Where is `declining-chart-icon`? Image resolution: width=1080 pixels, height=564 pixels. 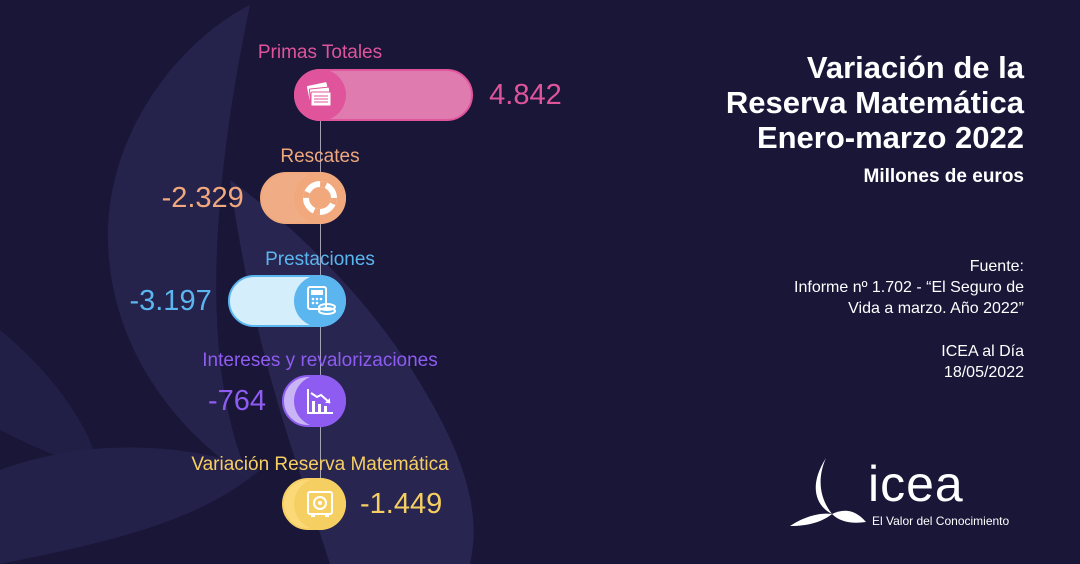
declining-chart-icon is located at coordinates (320, 401).